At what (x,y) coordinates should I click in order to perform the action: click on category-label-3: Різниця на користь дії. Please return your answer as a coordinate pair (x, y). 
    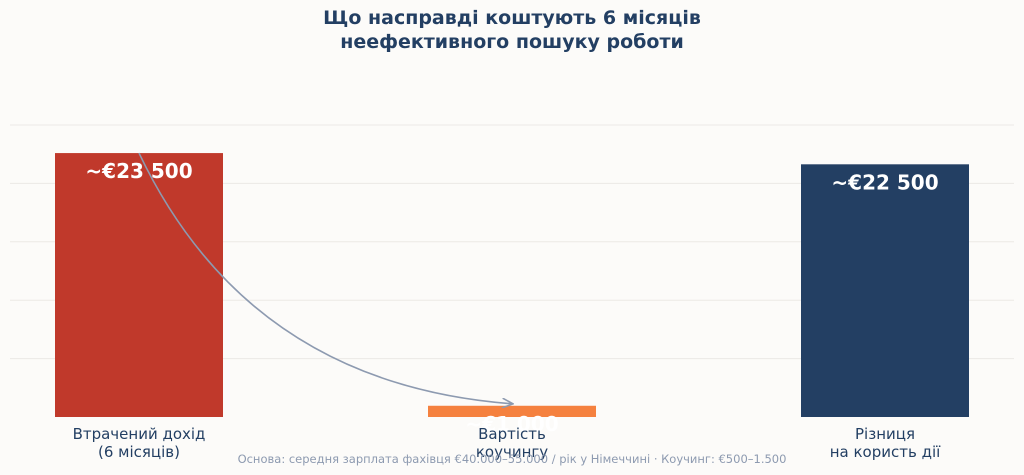
    Looking at the image, I should click on (885, 443).